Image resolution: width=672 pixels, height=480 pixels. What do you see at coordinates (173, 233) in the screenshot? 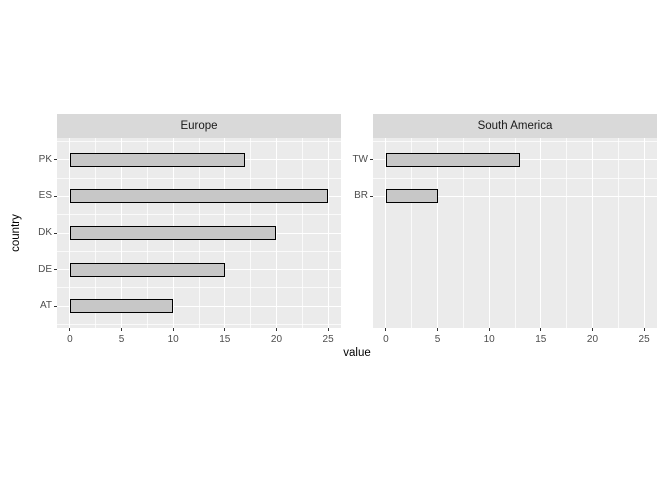
I see `bar-dk` at bounding box center [173, 233].